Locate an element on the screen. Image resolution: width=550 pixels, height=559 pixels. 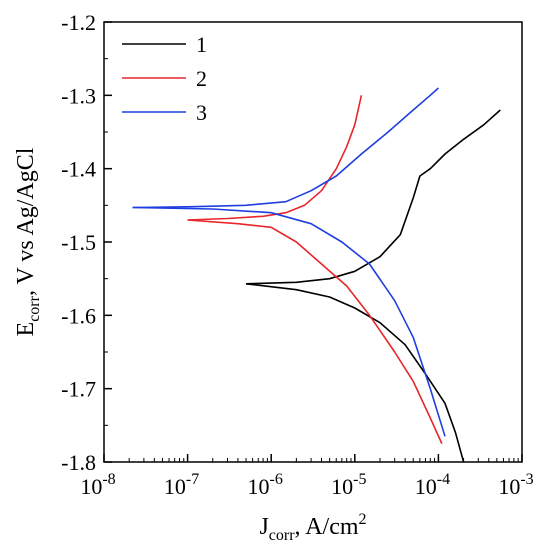
x-tick-label: 10⁻⁴ is located at coordinates (432, 485).